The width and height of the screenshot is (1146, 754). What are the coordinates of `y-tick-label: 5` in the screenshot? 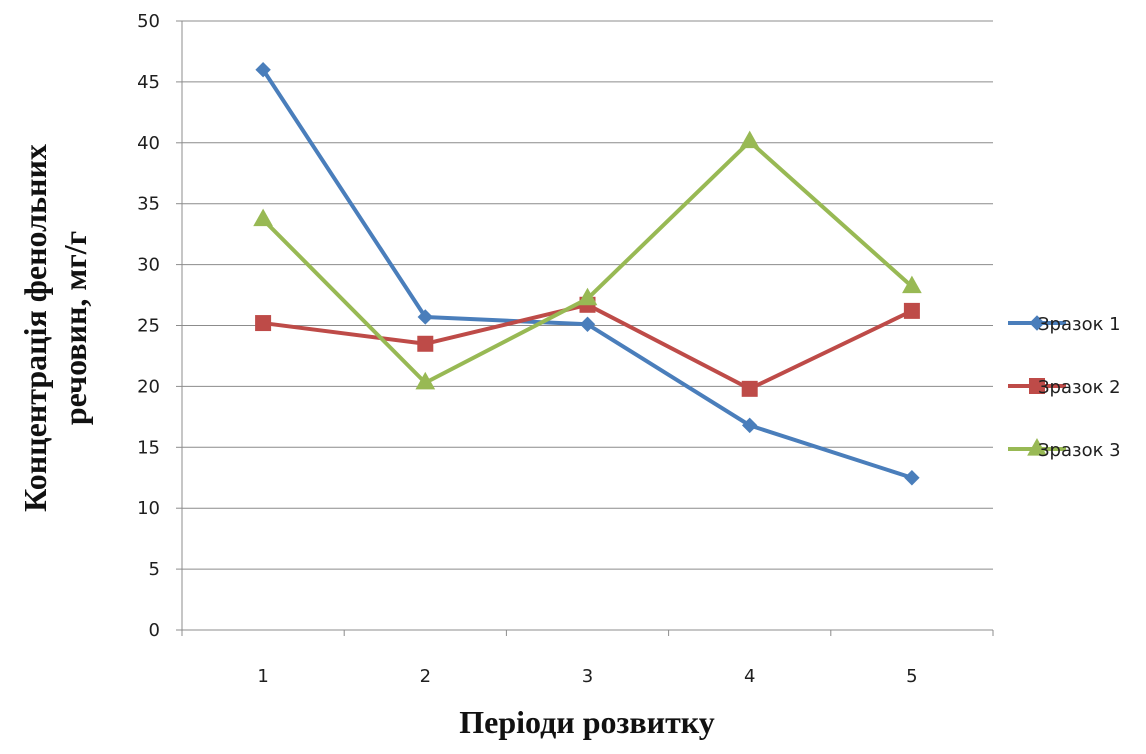 It's located at (154, 569).